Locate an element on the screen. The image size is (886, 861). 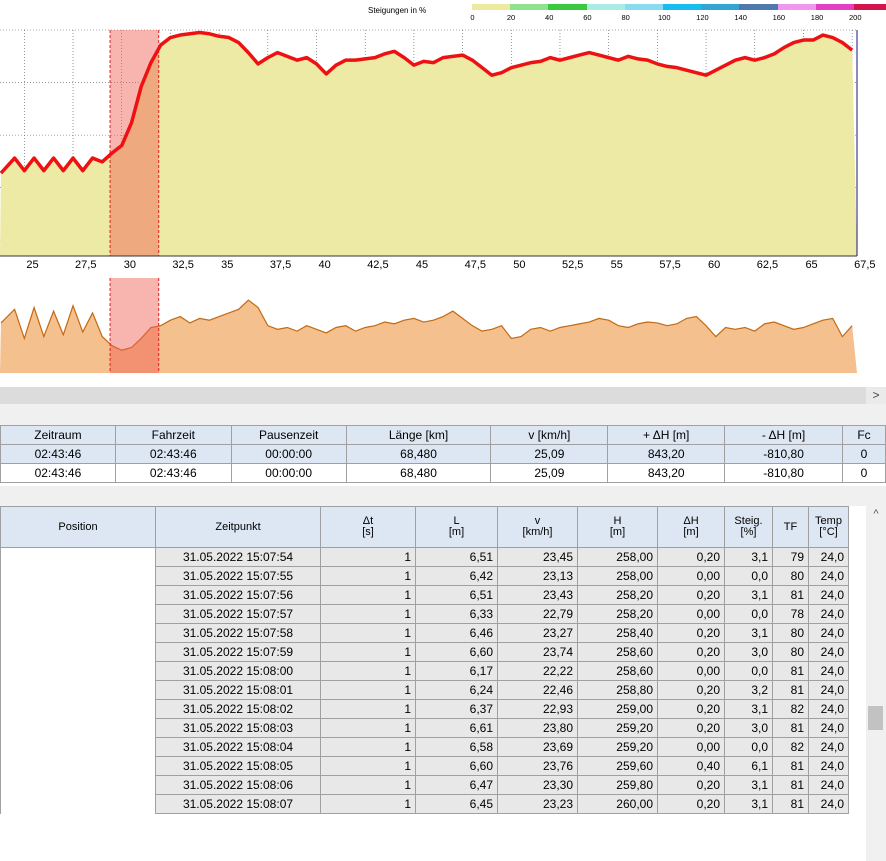
detail-column-header: TF is located at coordinates (790, 527).